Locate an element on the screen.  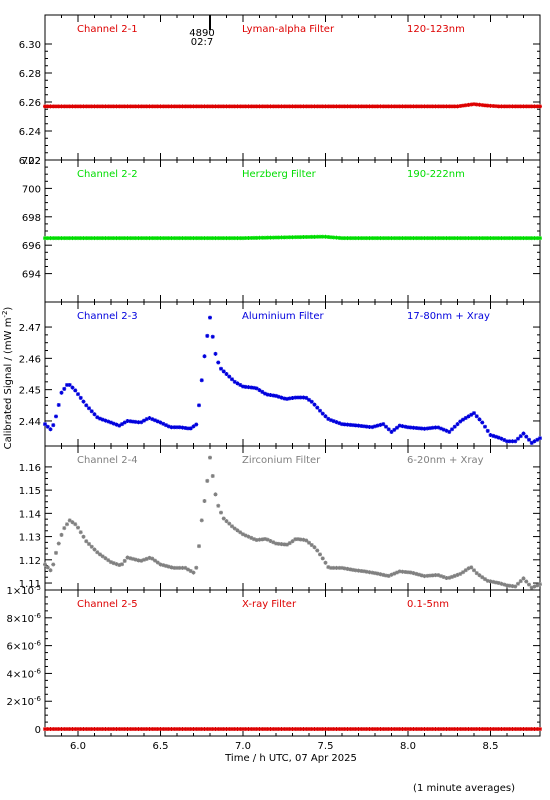
panel-channel-name: Channel 2-5 is located at coordinates (107, 604).